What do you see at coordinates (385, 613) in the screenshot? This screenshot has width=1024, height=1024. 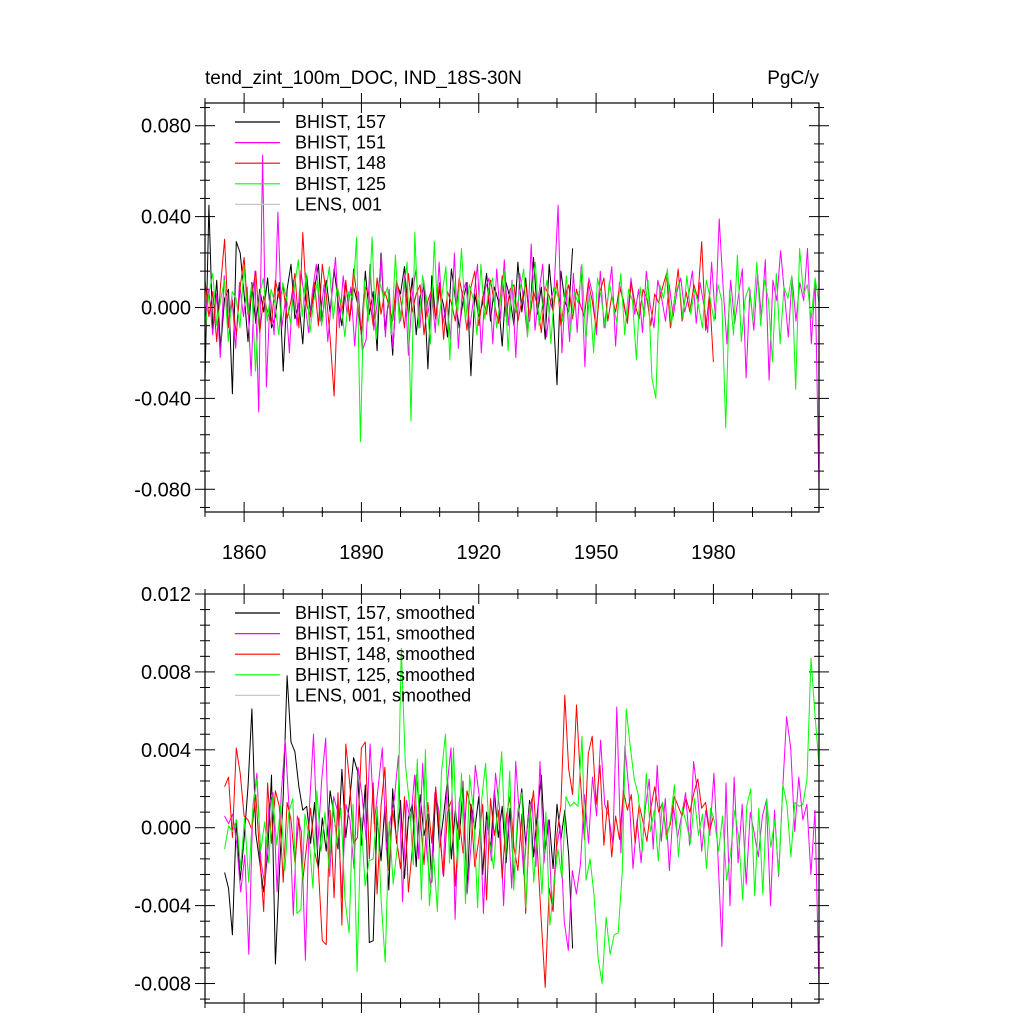 I see `legend-label: BHIST, 157, smoothed` at bounding box center [385, 613].